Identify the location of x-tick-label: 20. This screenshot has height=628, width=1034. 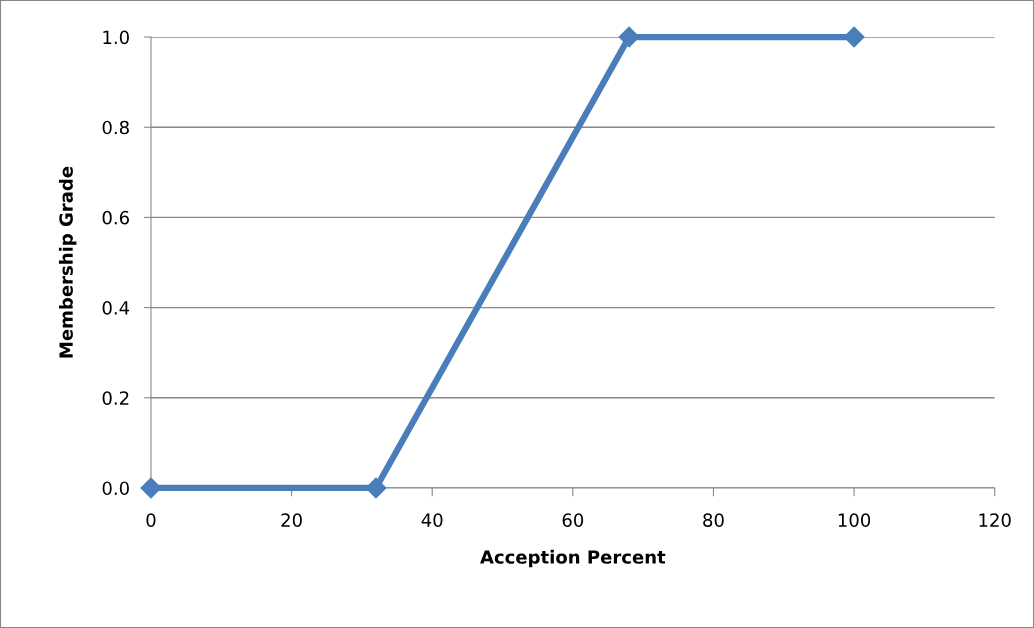
(291, 520).